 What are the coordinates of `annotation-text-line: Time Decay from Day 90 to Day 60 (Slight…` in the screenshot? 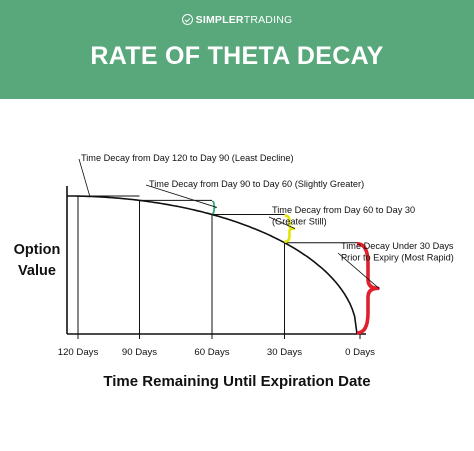 It's located at (256, 184).